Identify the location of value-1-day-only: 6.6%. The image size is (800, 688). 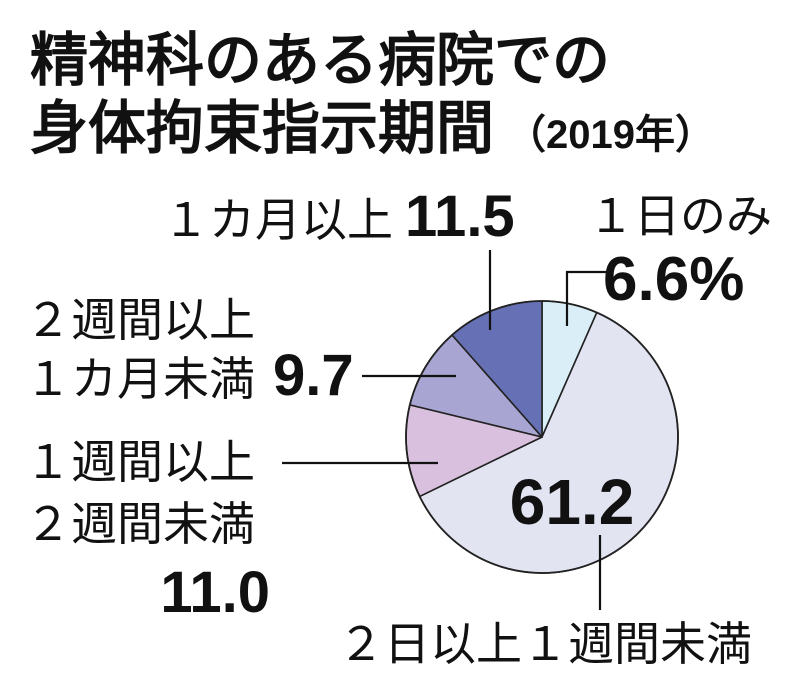
(673, 279).